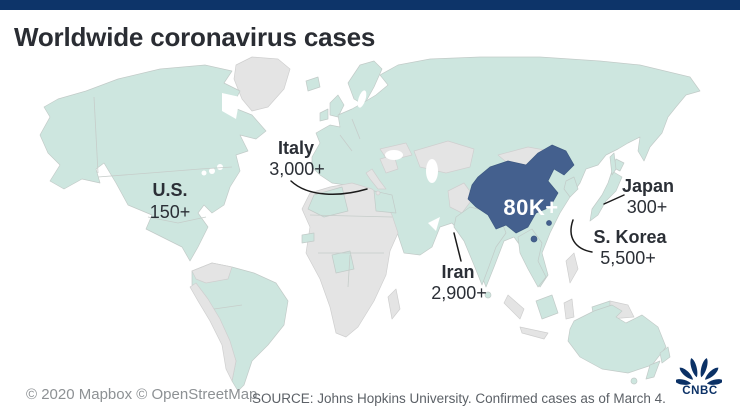  I want to click on australia-shape, so click(617, 339).